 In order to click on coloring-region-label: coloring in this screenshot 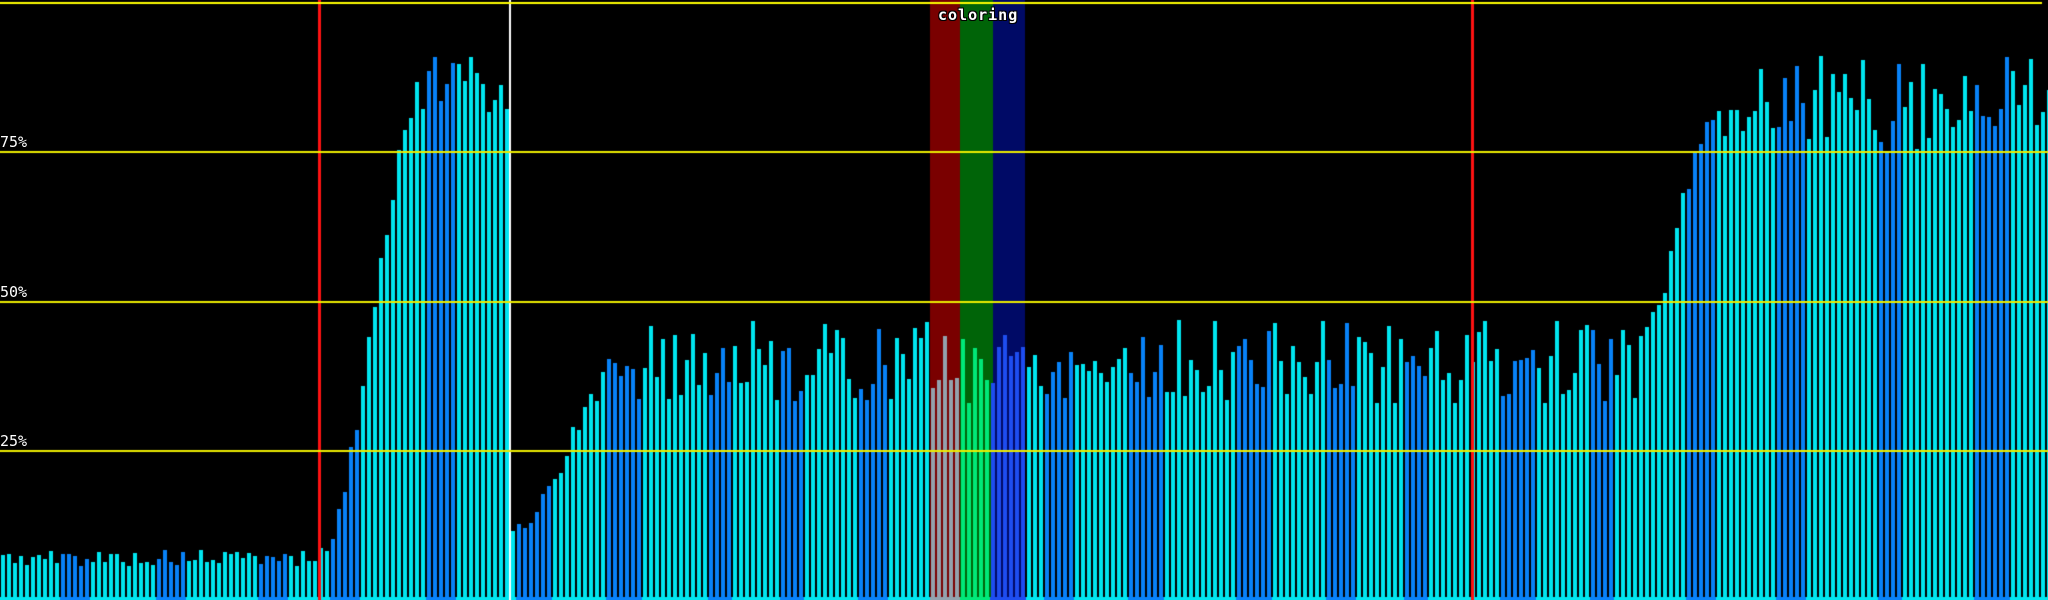, I will do `click(978, 15)`.